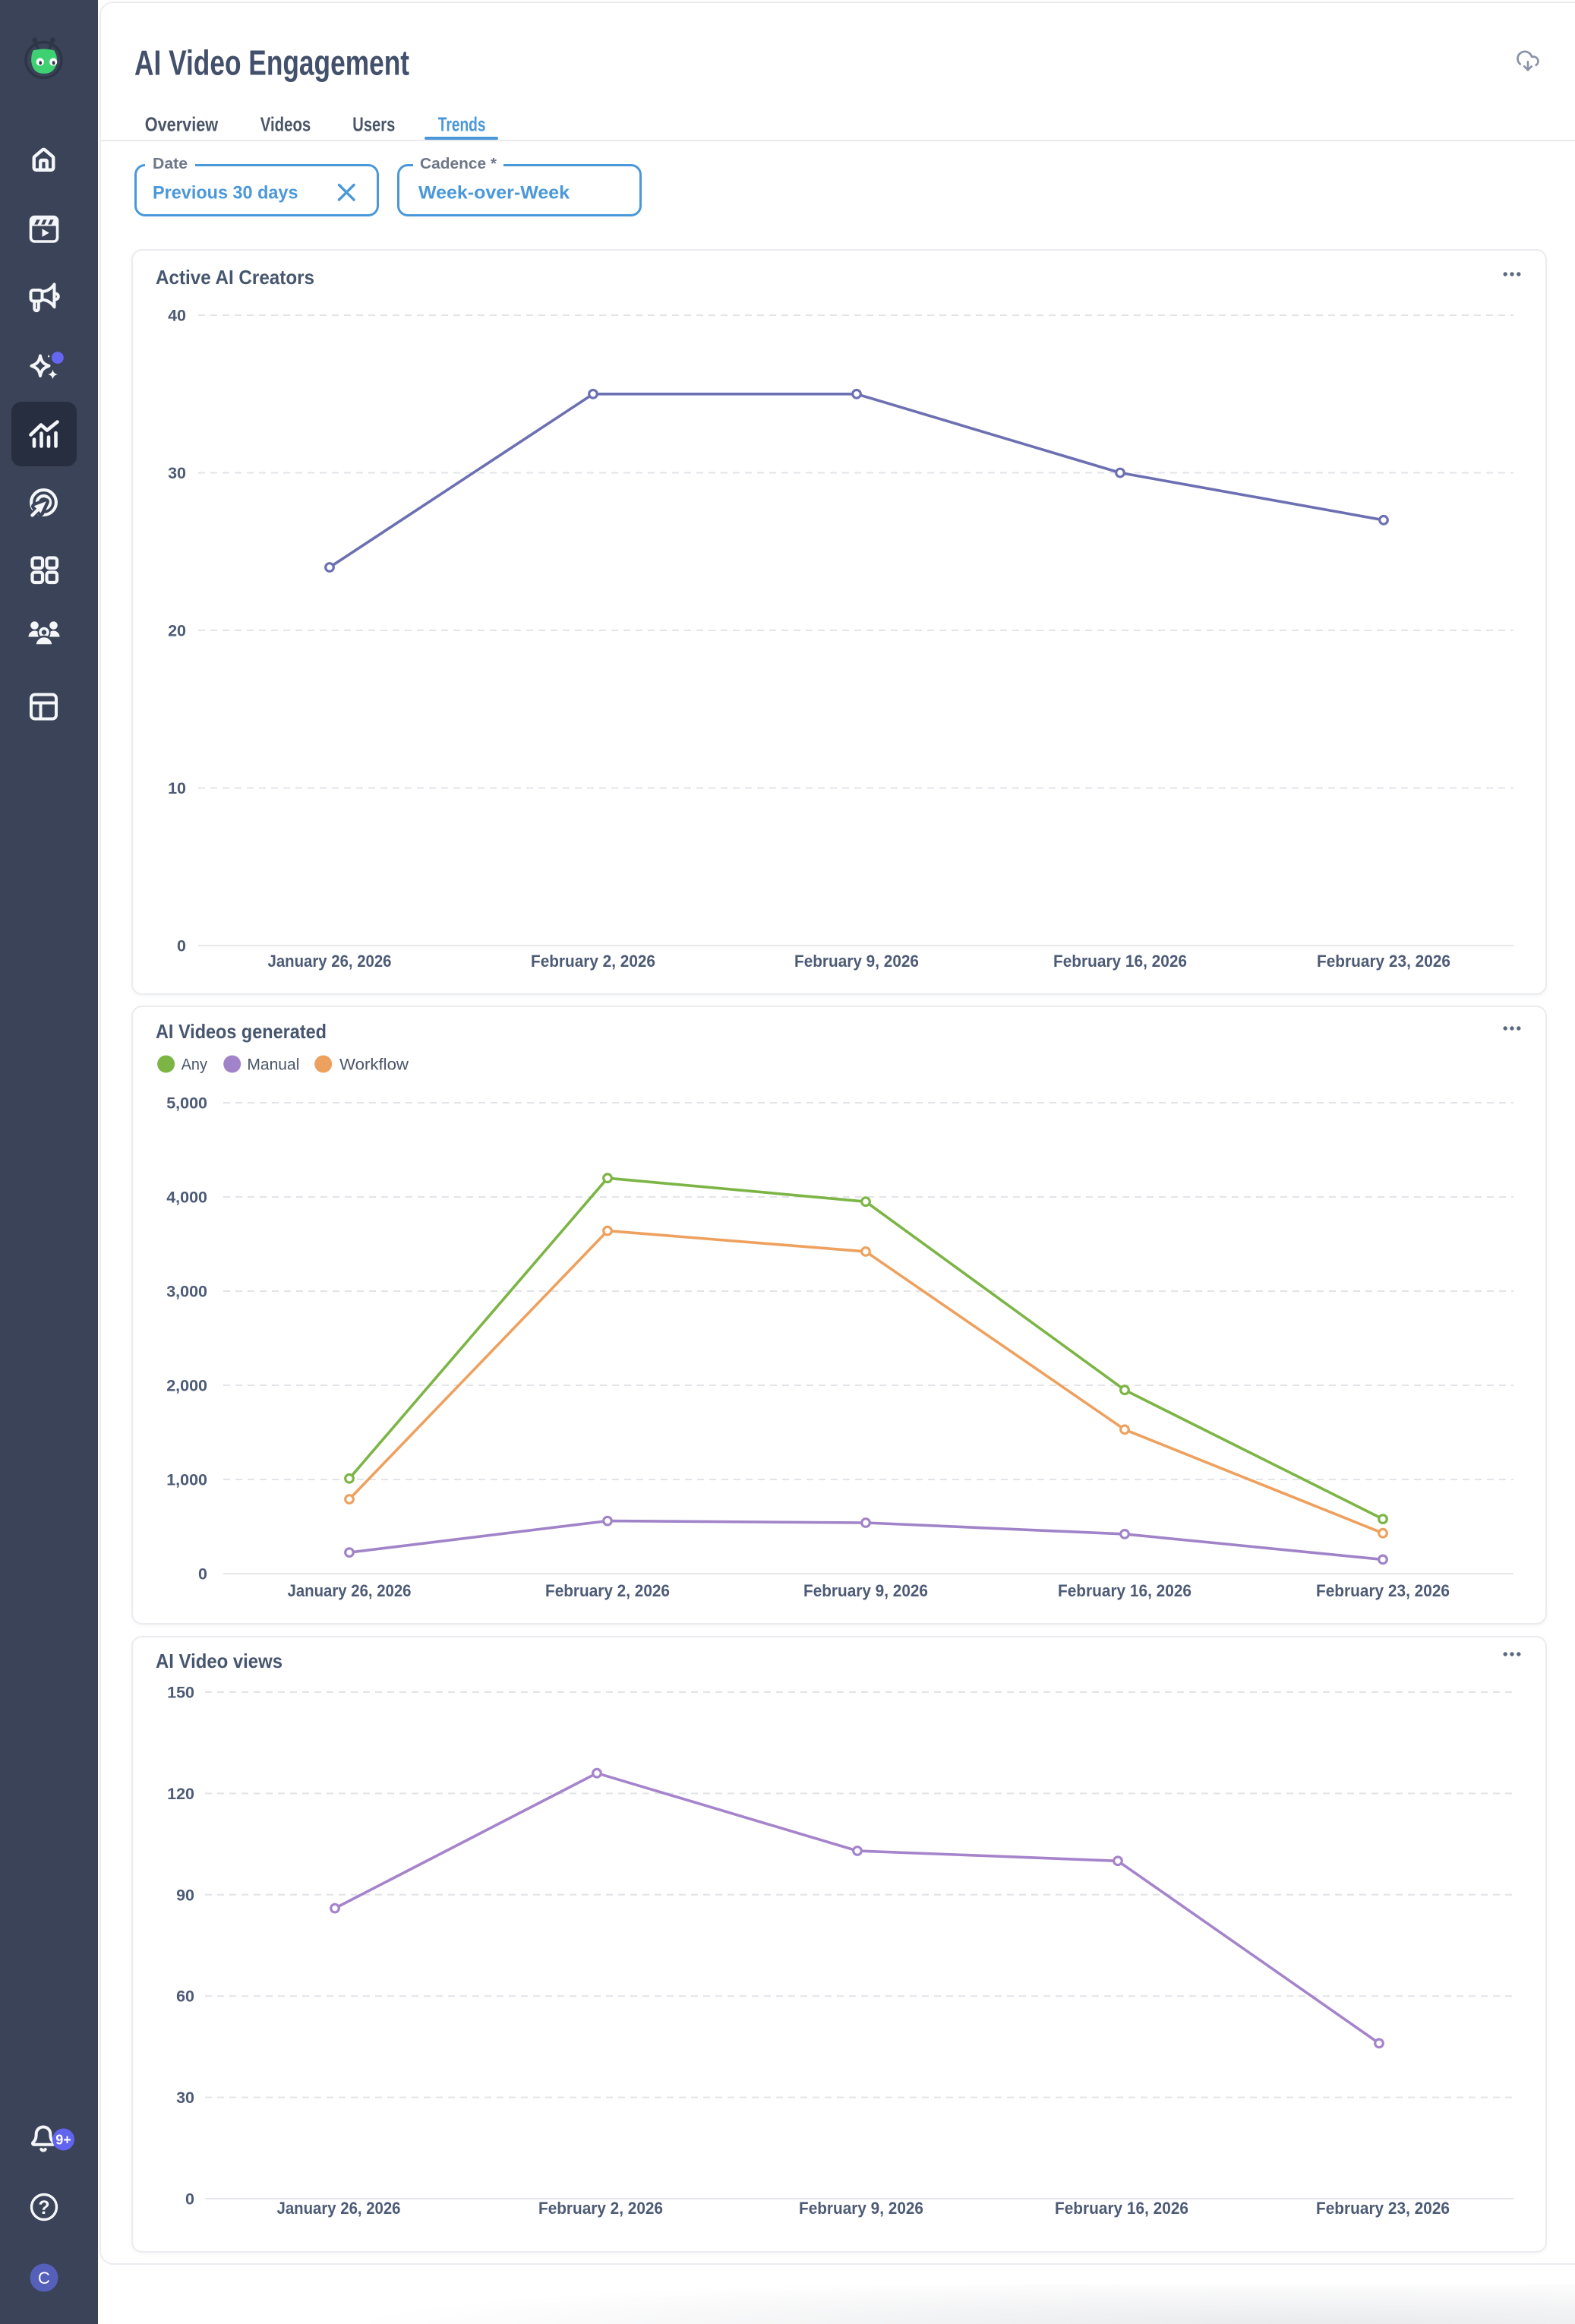 The height and width of the screenshot is (2324, 1575). What do you see at coordinates (194, 1065) in the screenshot?
I see `svg-text: Any` at bounding box center [194, 1065].